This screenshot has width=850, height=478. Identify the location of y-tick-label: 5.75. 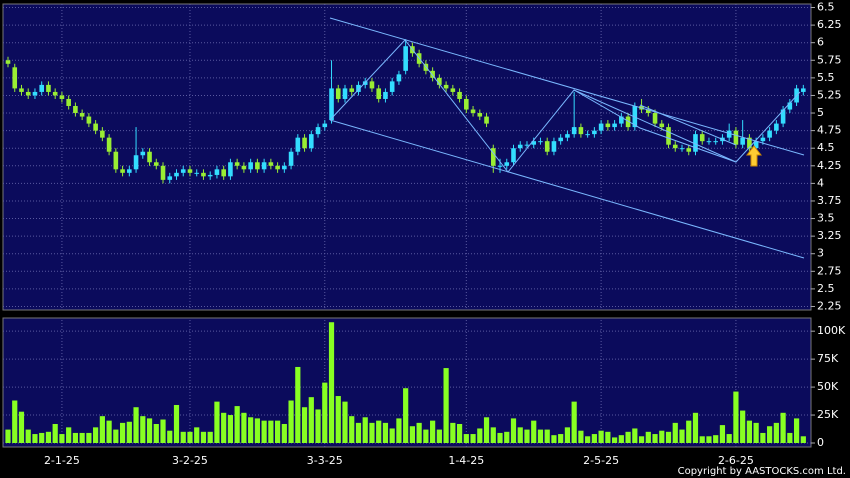
(829, 59).